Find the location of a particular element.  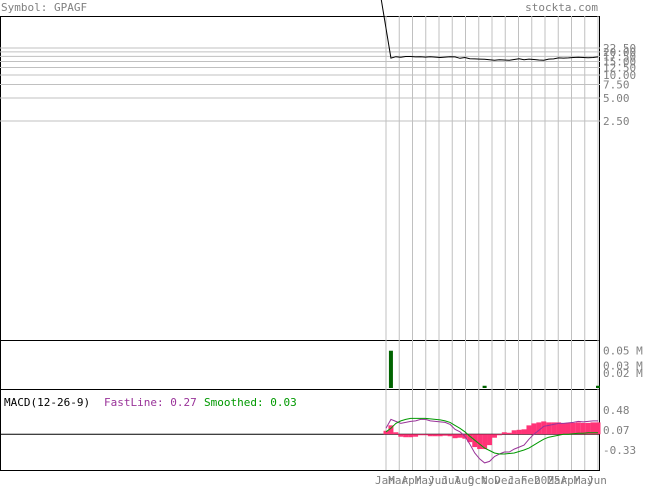

time-tick-label: Oct is located at coordinates (478, 480).